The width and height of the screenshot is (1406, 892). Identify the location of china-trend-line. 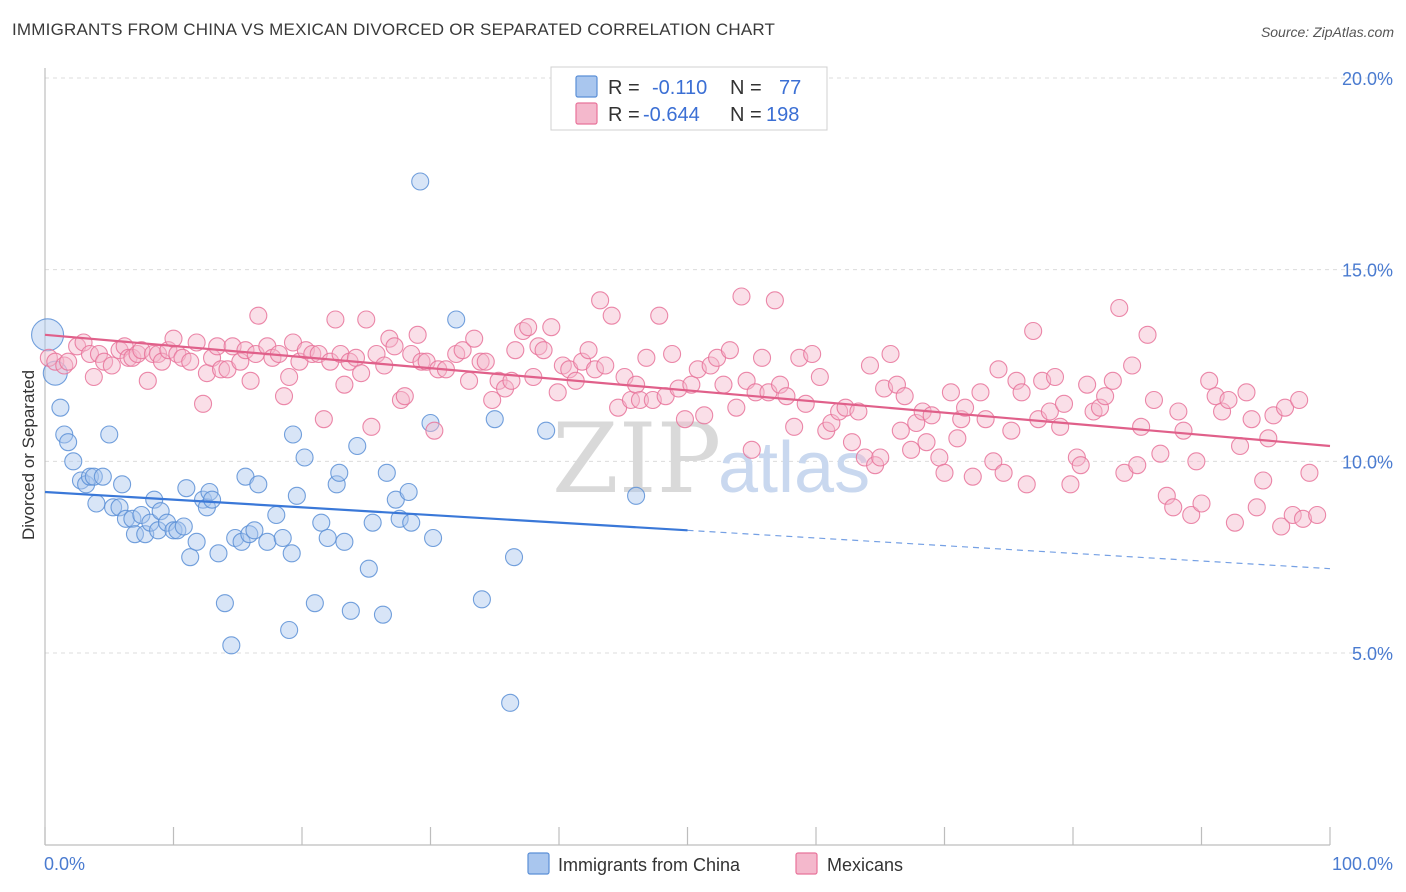
(366, 511).